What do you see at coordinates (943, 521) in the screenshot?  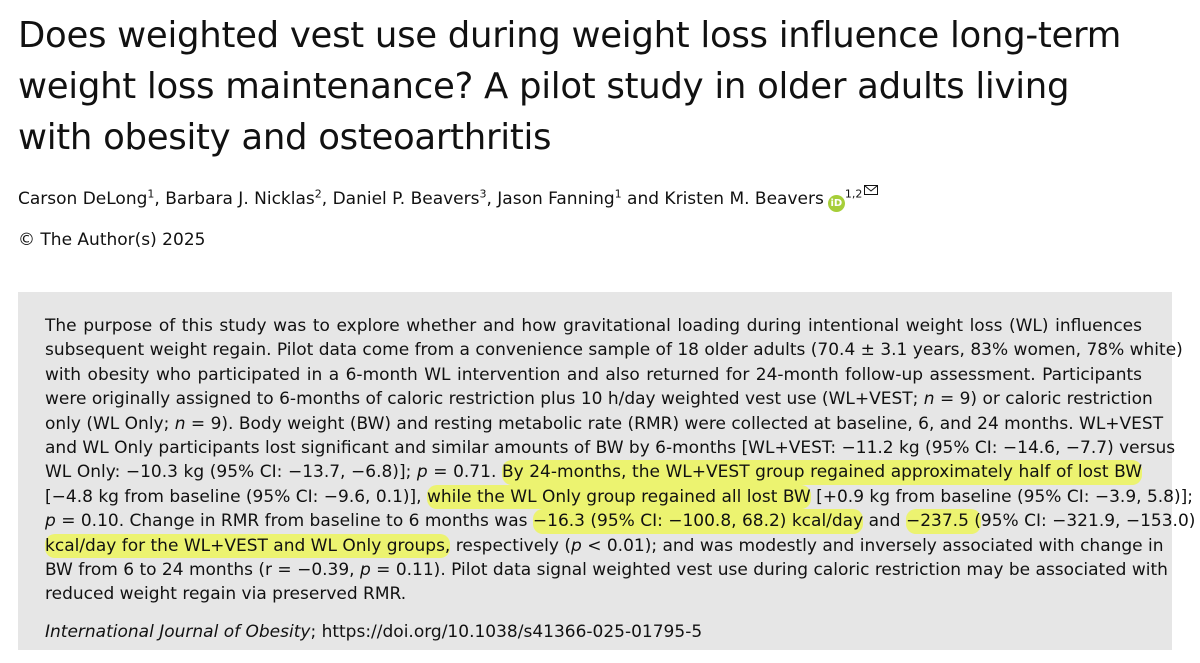 I see `highlighted-text: −237.5 (` at bounding box center [943, 521].